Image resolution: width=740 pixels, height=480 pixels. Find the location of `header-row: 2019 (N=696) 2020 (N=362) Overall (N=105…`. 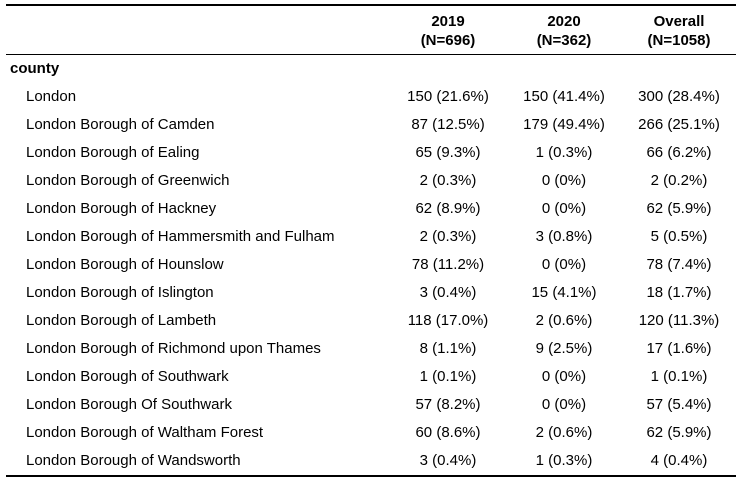

header-row: 2019 (N=696) 2020 (N=362) Overall (N=105… is located at coordinates (371, 30).